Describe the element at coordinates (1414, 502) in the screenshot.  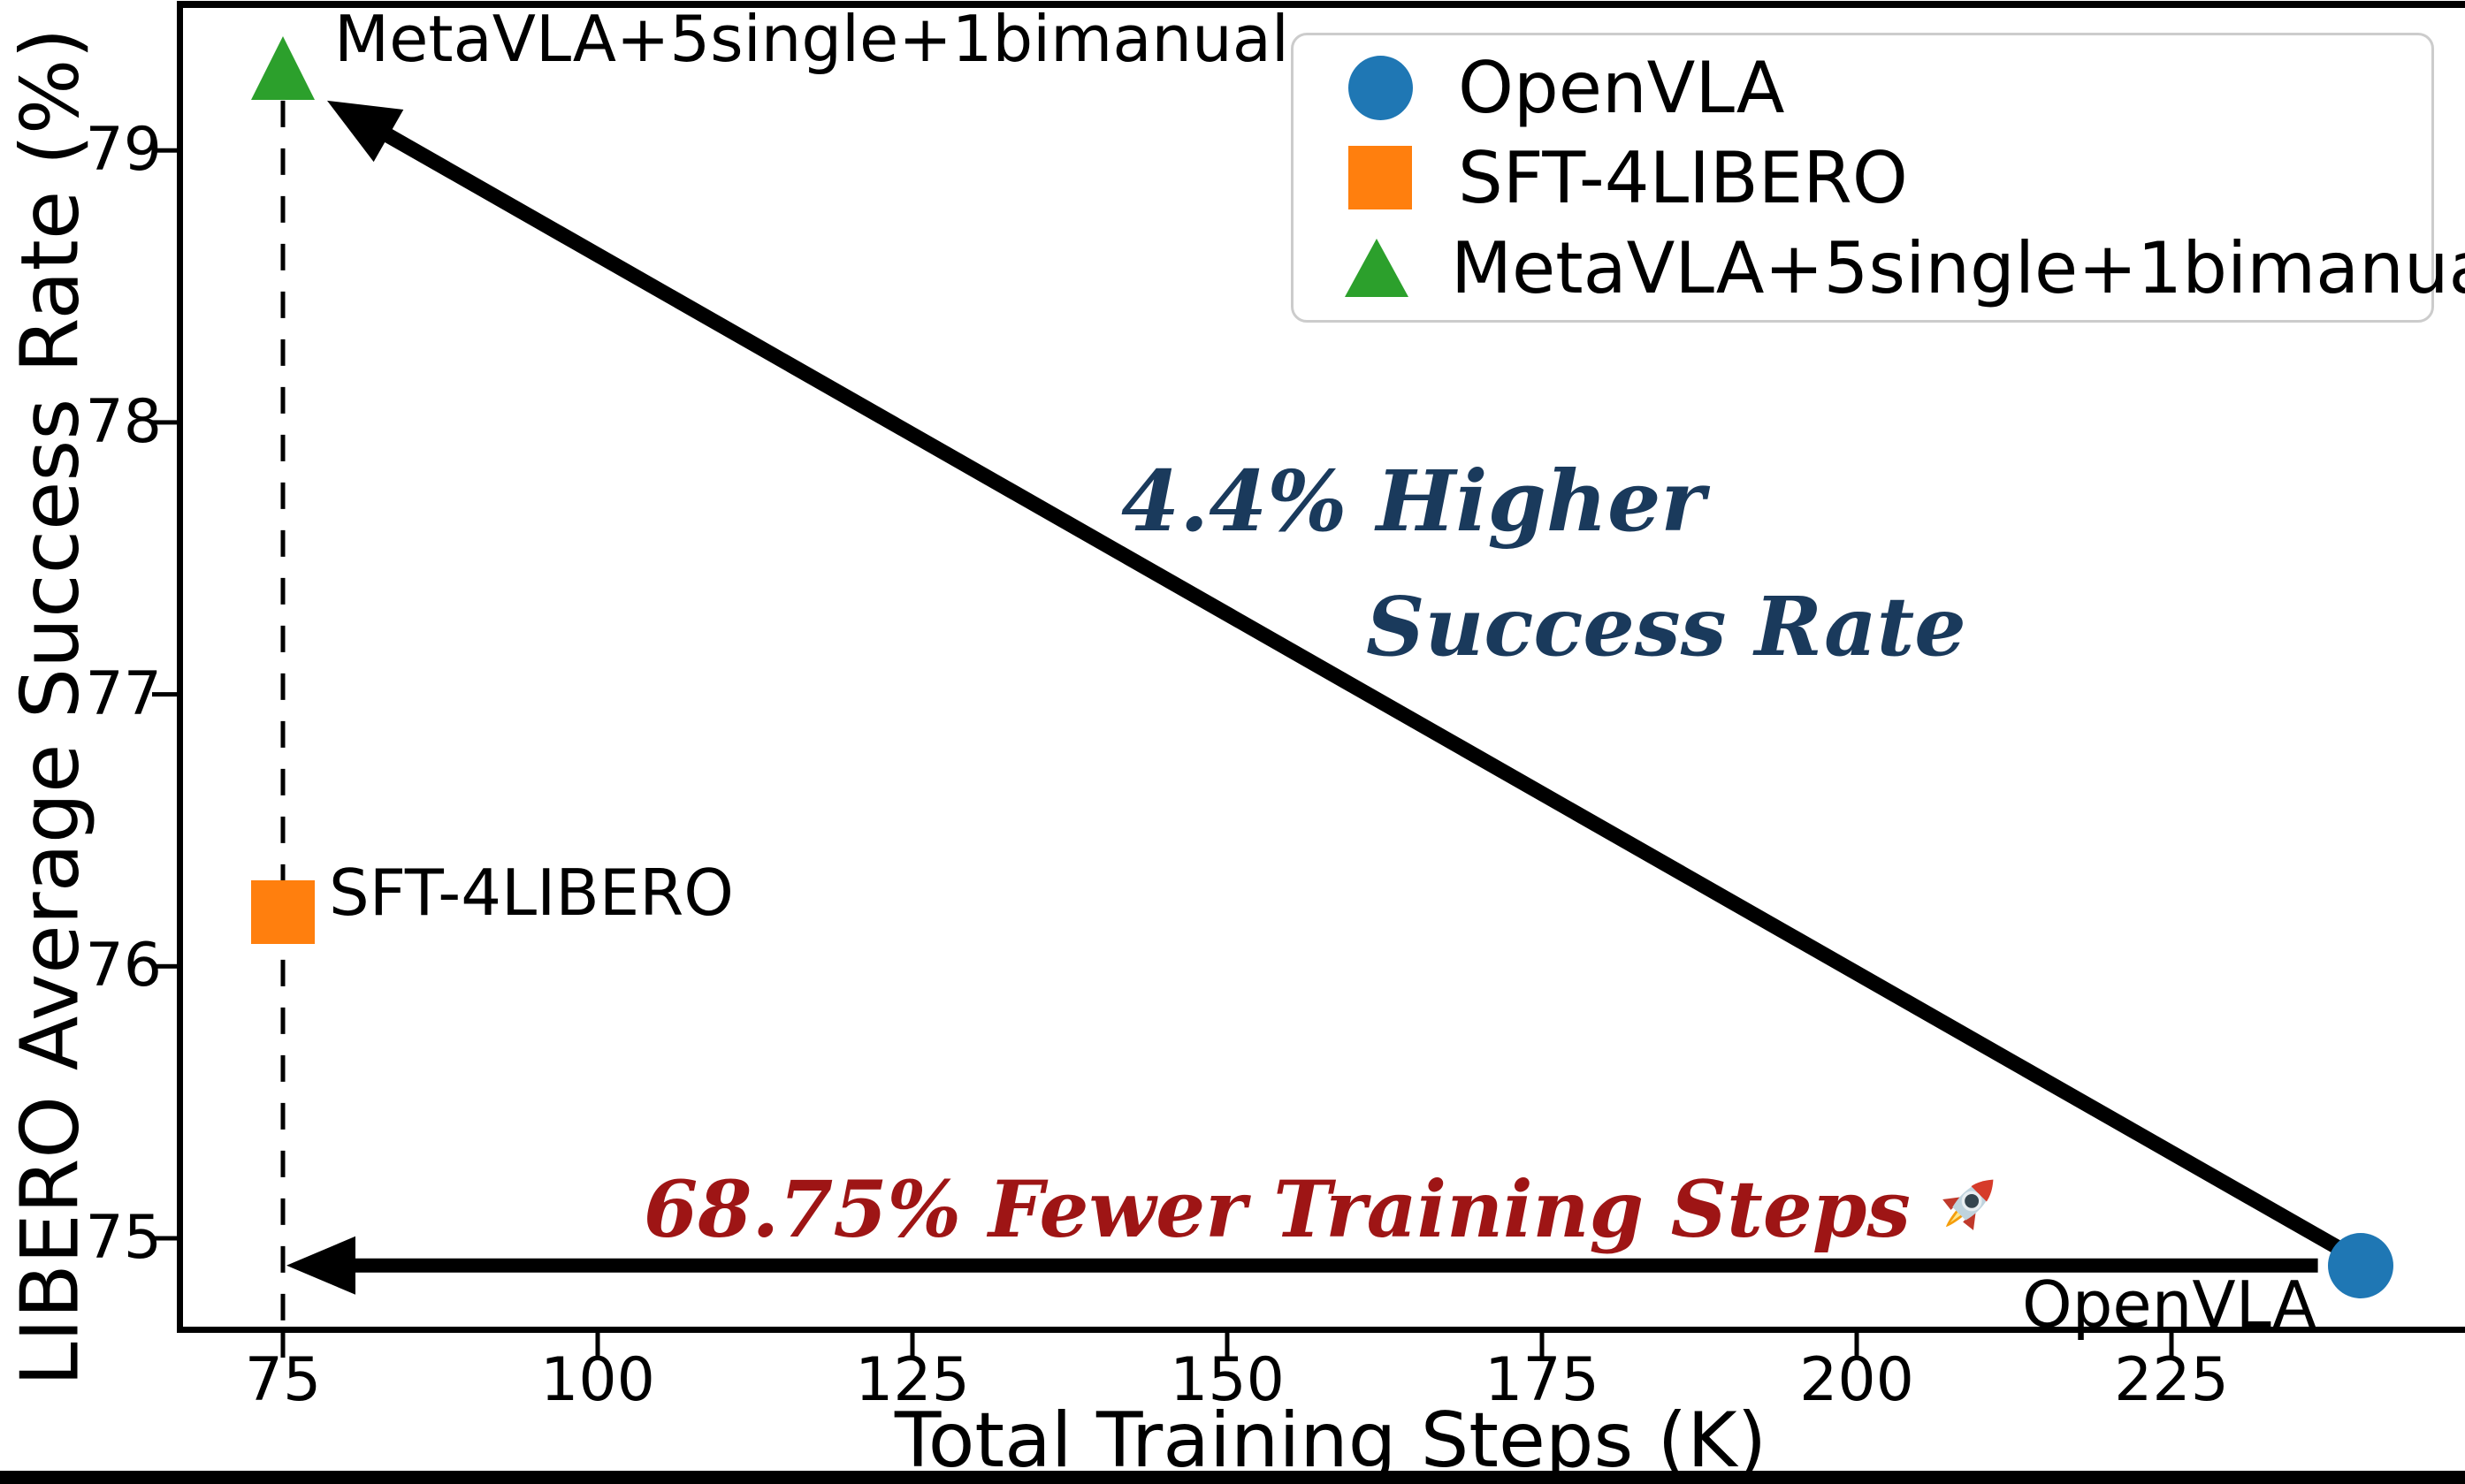
I see `annotation-higher-success-line1: 4.4% Higher` at that location.